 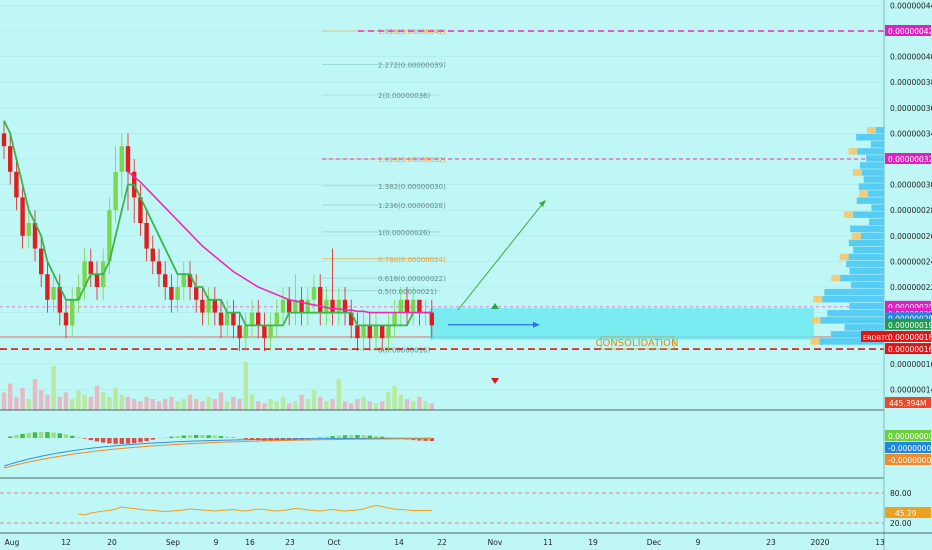 What do you see at coordinates (412, 187) in the screenshot?
I see `fib-level-label: 1.382(0.00000030)` at bounding box center [412, 187].